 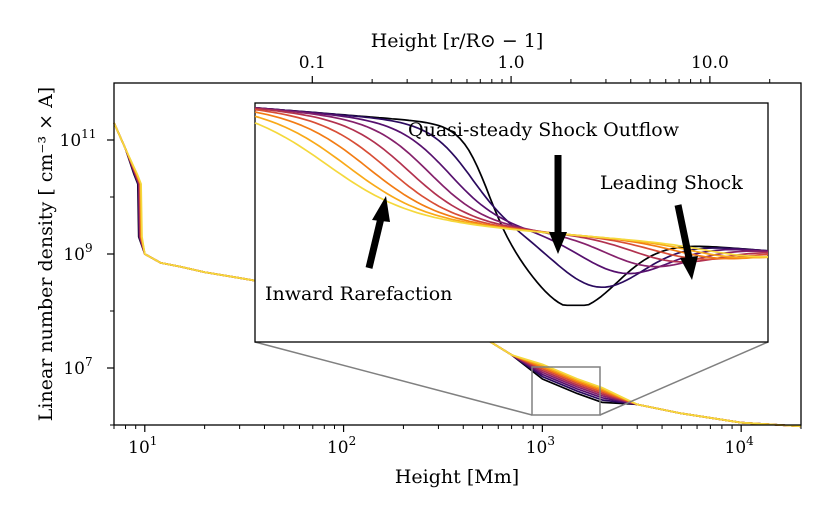 What do you see at coordinates (540, 446) in the screenshot?
I see `x-tick-label: 10³` at bounding box center [540, 446].